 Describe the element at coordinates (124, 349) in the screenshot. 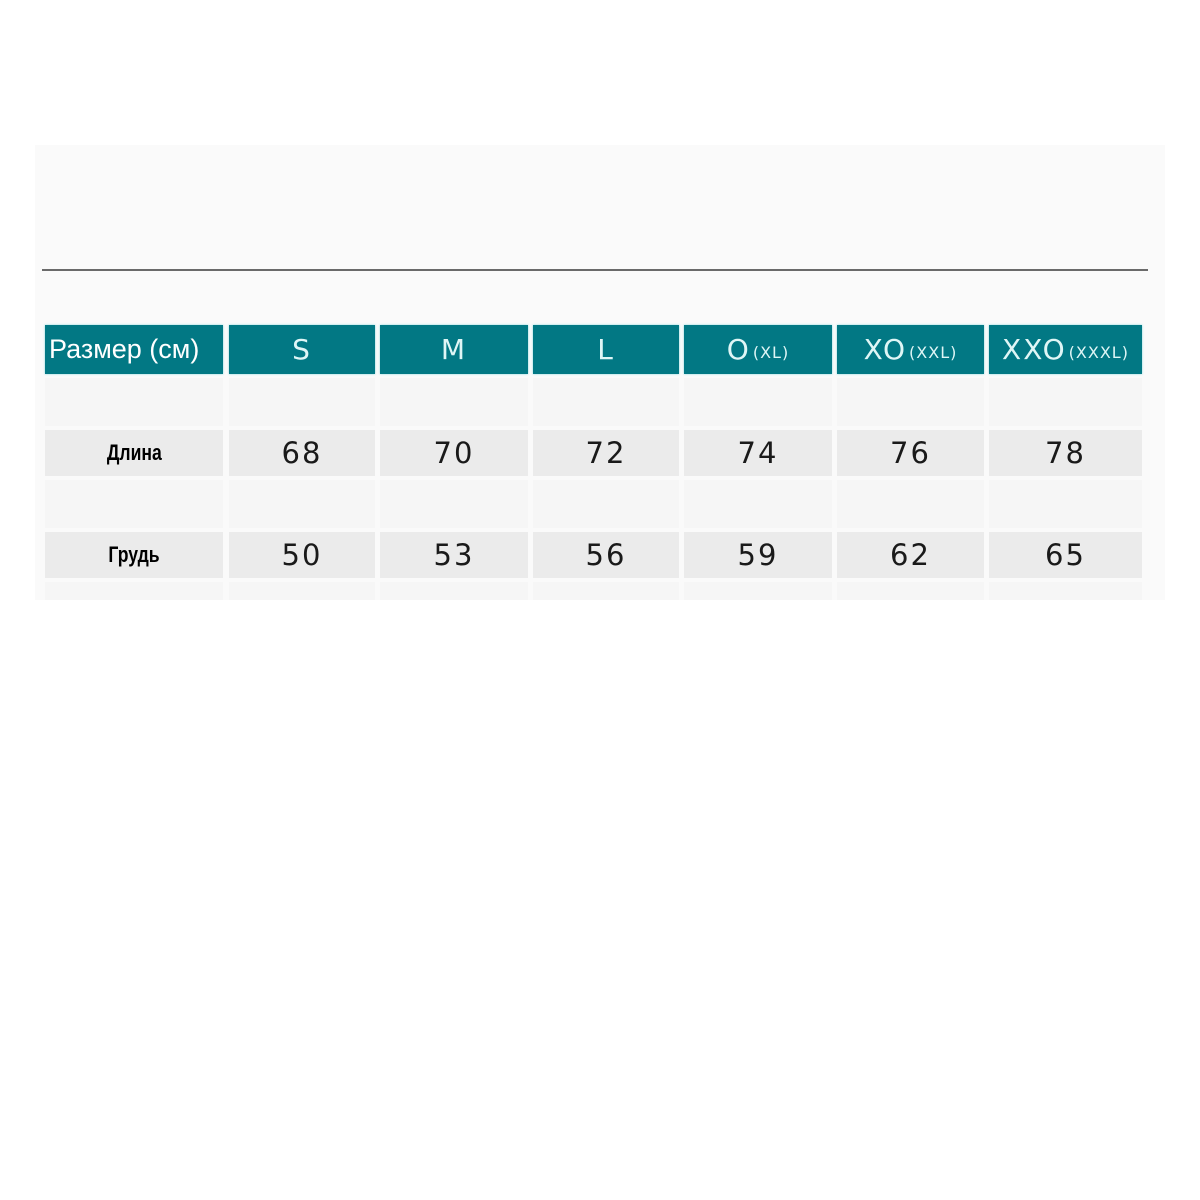

I see `corner-label: Размер (см)` at that location.